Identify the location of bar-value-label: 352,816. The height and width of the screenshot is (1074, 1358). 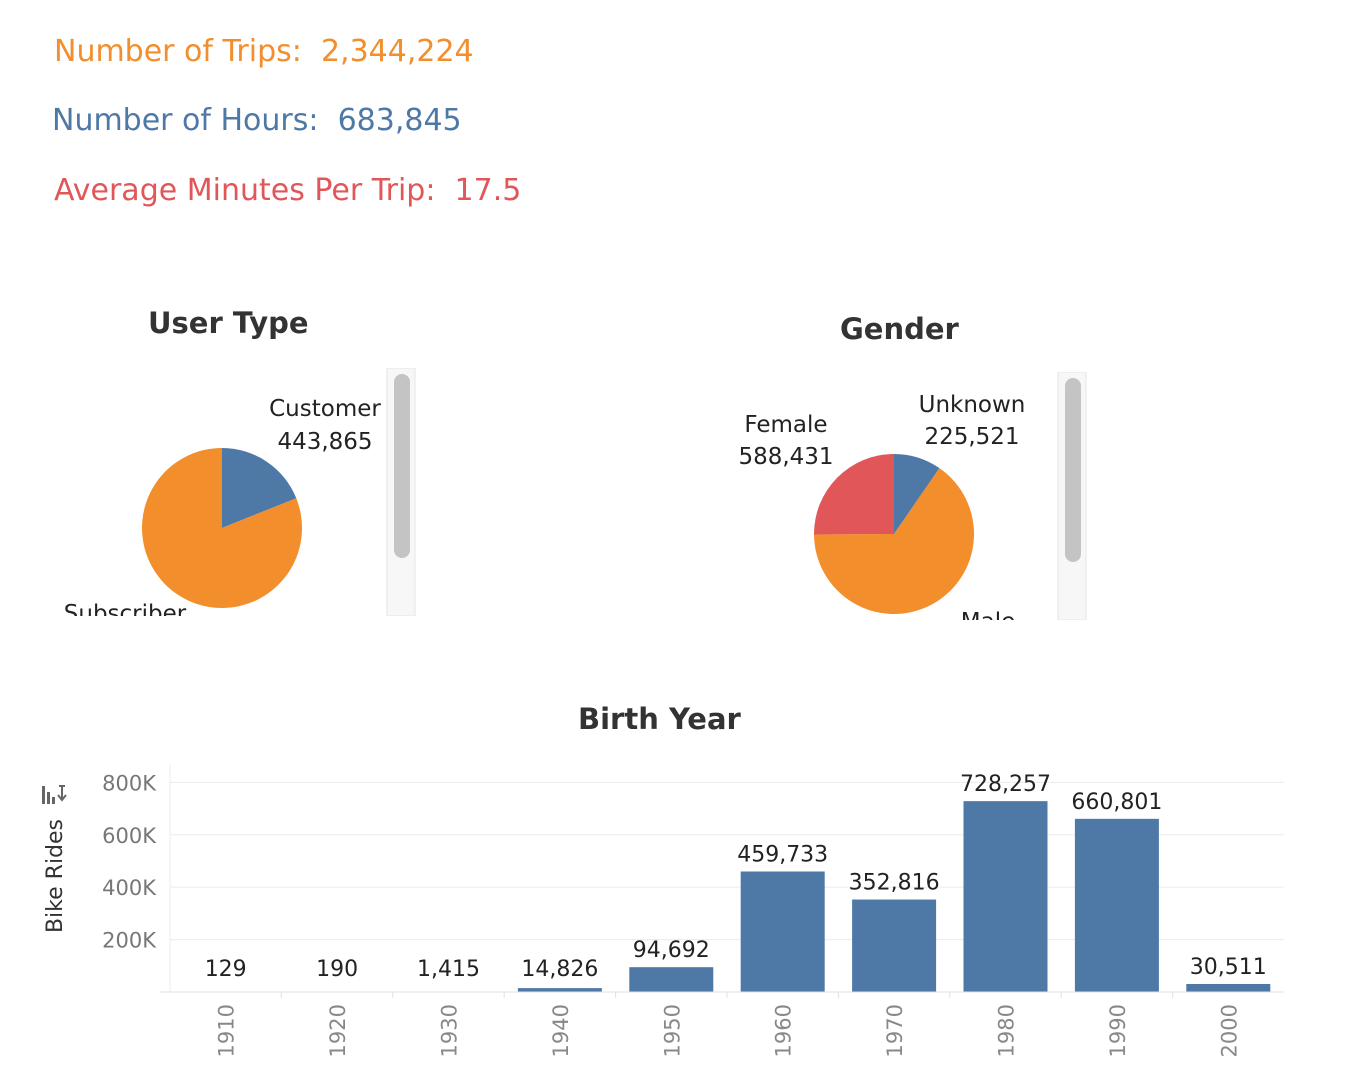
(894, 883).